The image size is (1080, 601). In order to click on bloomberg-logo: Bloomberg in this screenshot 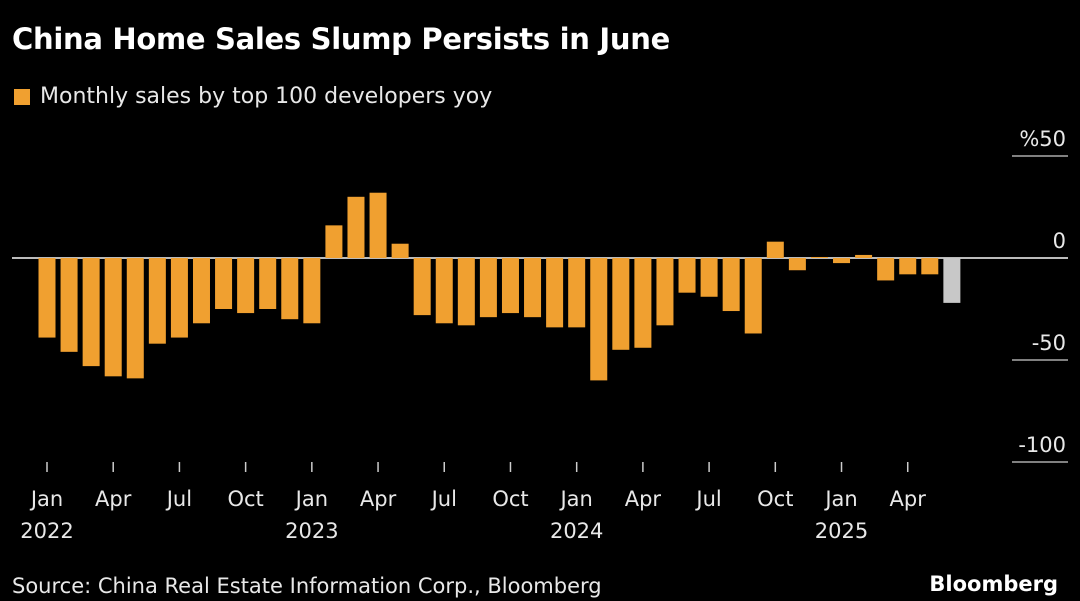, I will do `click(993, 584)`.